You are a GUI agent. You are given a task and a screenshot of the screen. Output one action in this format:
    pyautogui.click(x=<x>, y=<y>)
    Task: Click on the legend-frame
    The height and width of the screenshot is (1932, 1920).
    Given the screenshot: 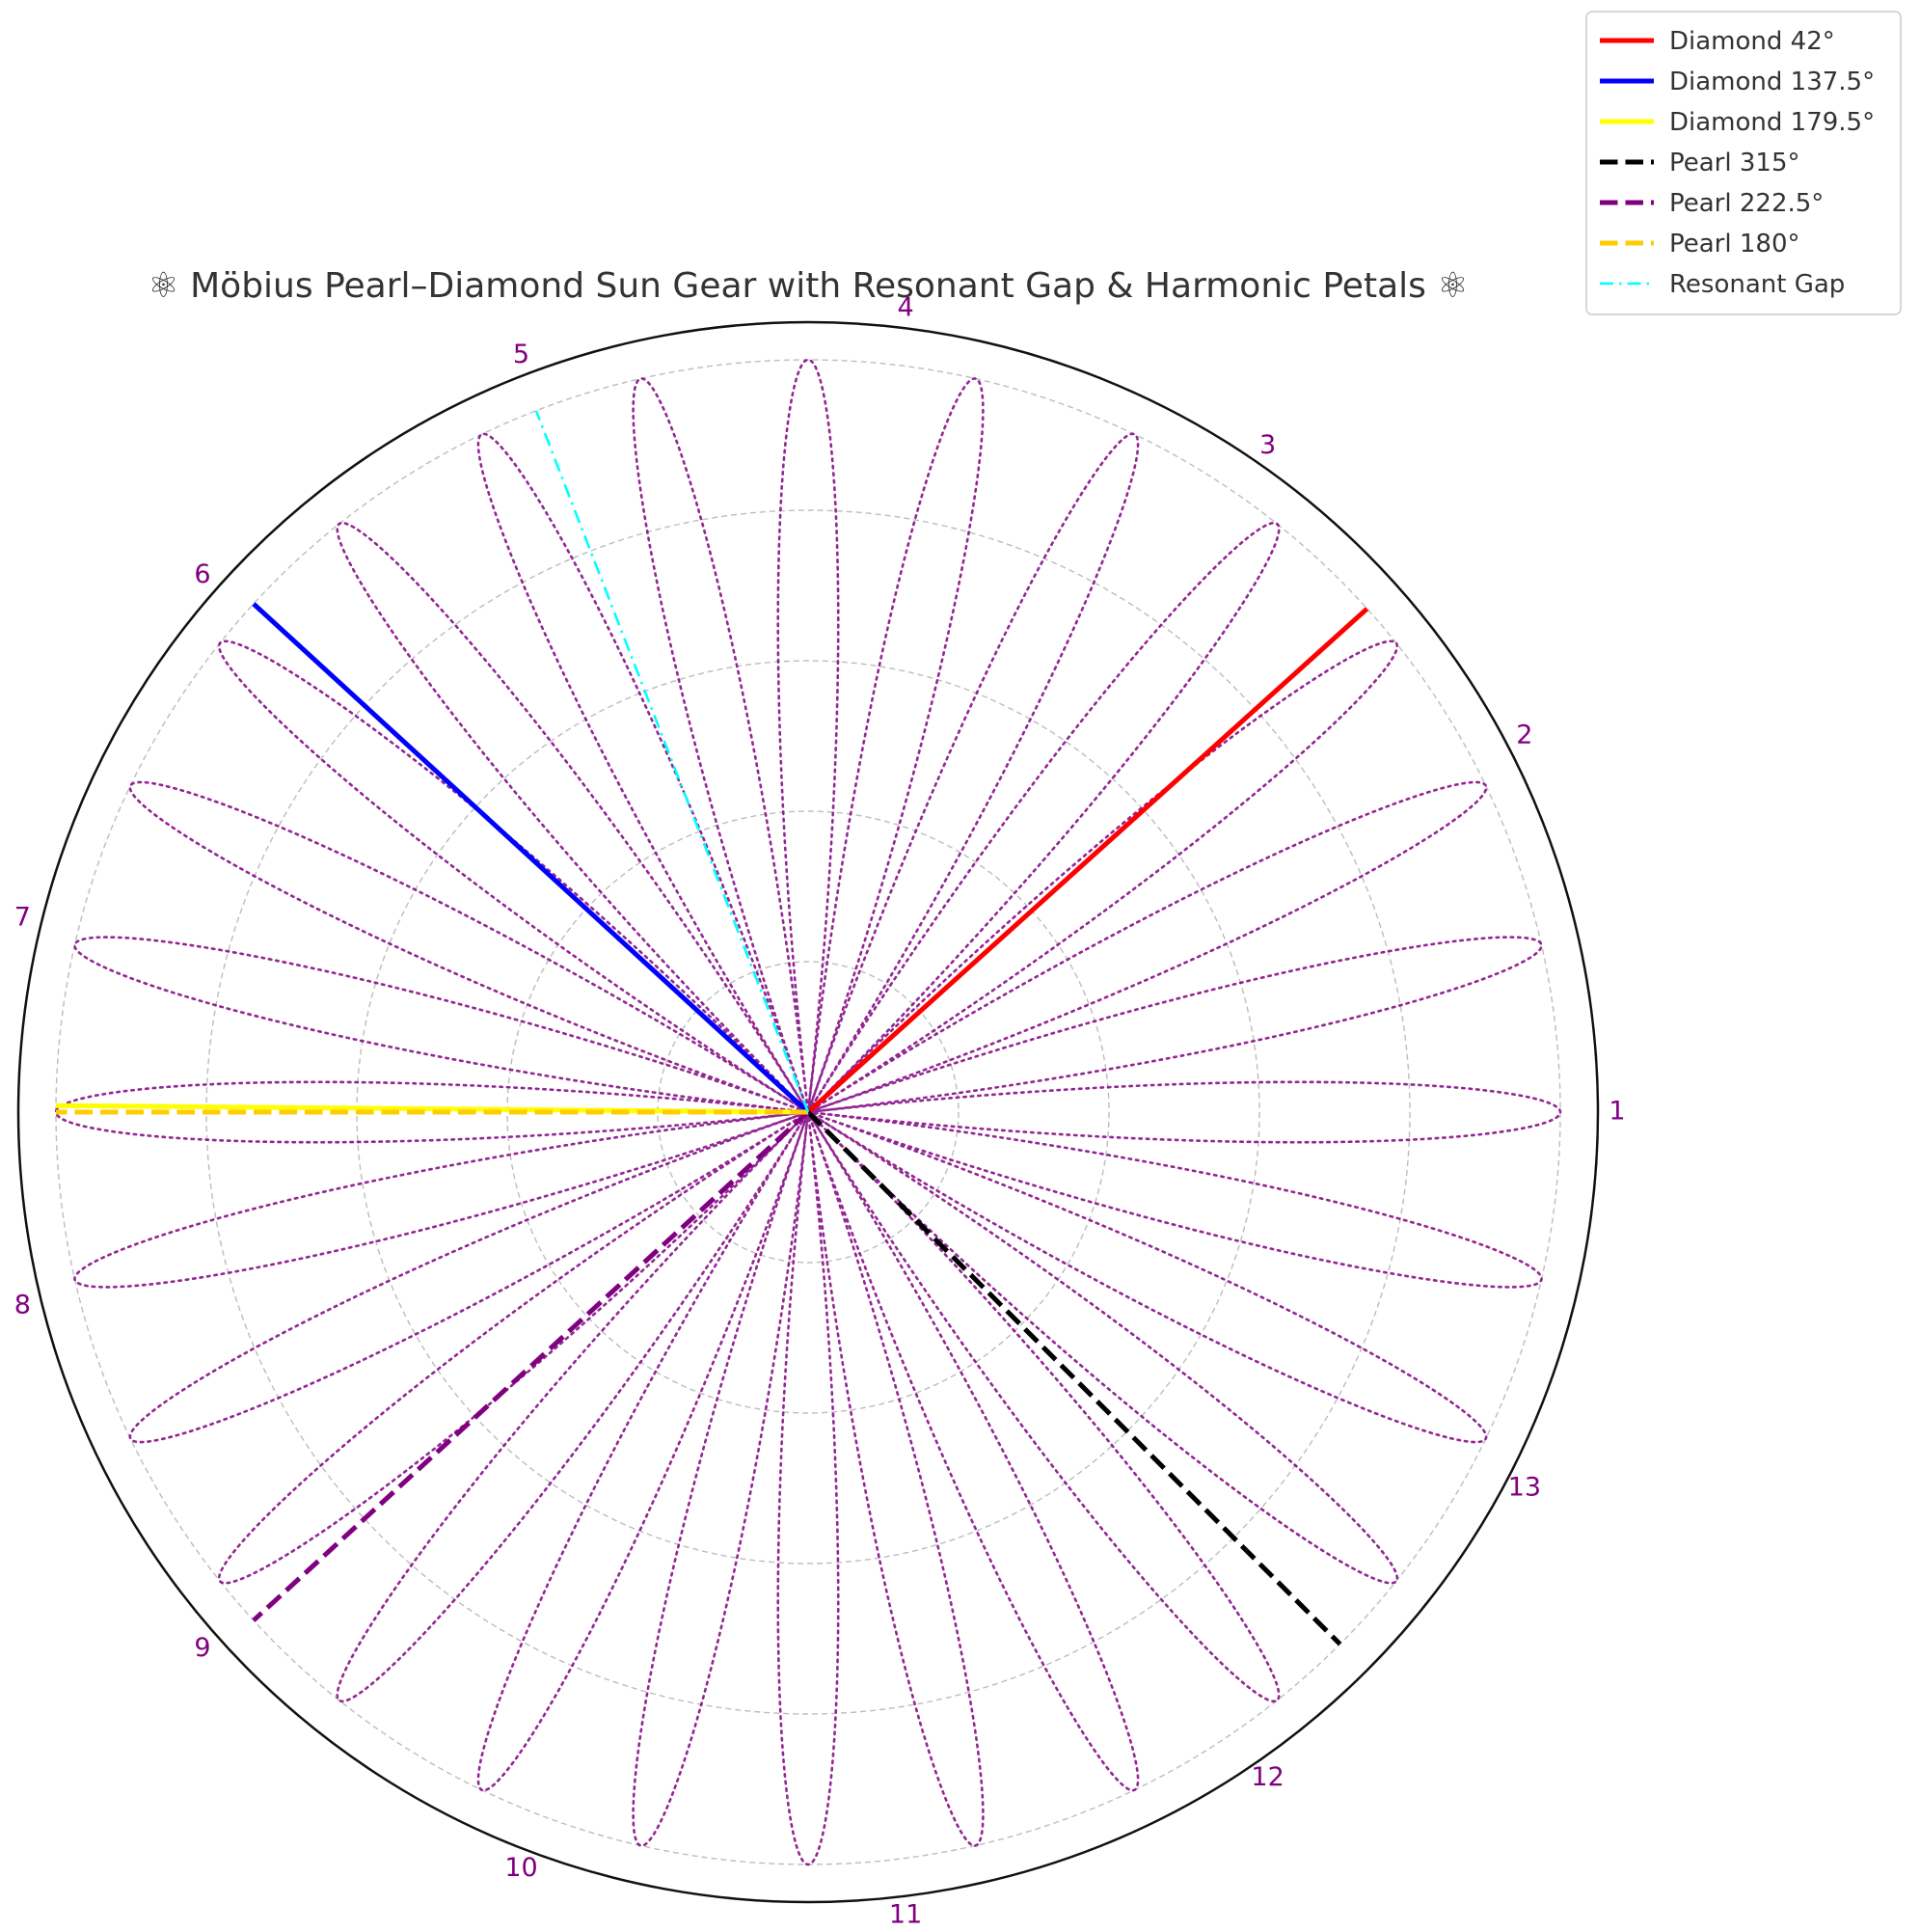 What is the action you would take?
    pyautogui.click(x=1743, y=163)
    